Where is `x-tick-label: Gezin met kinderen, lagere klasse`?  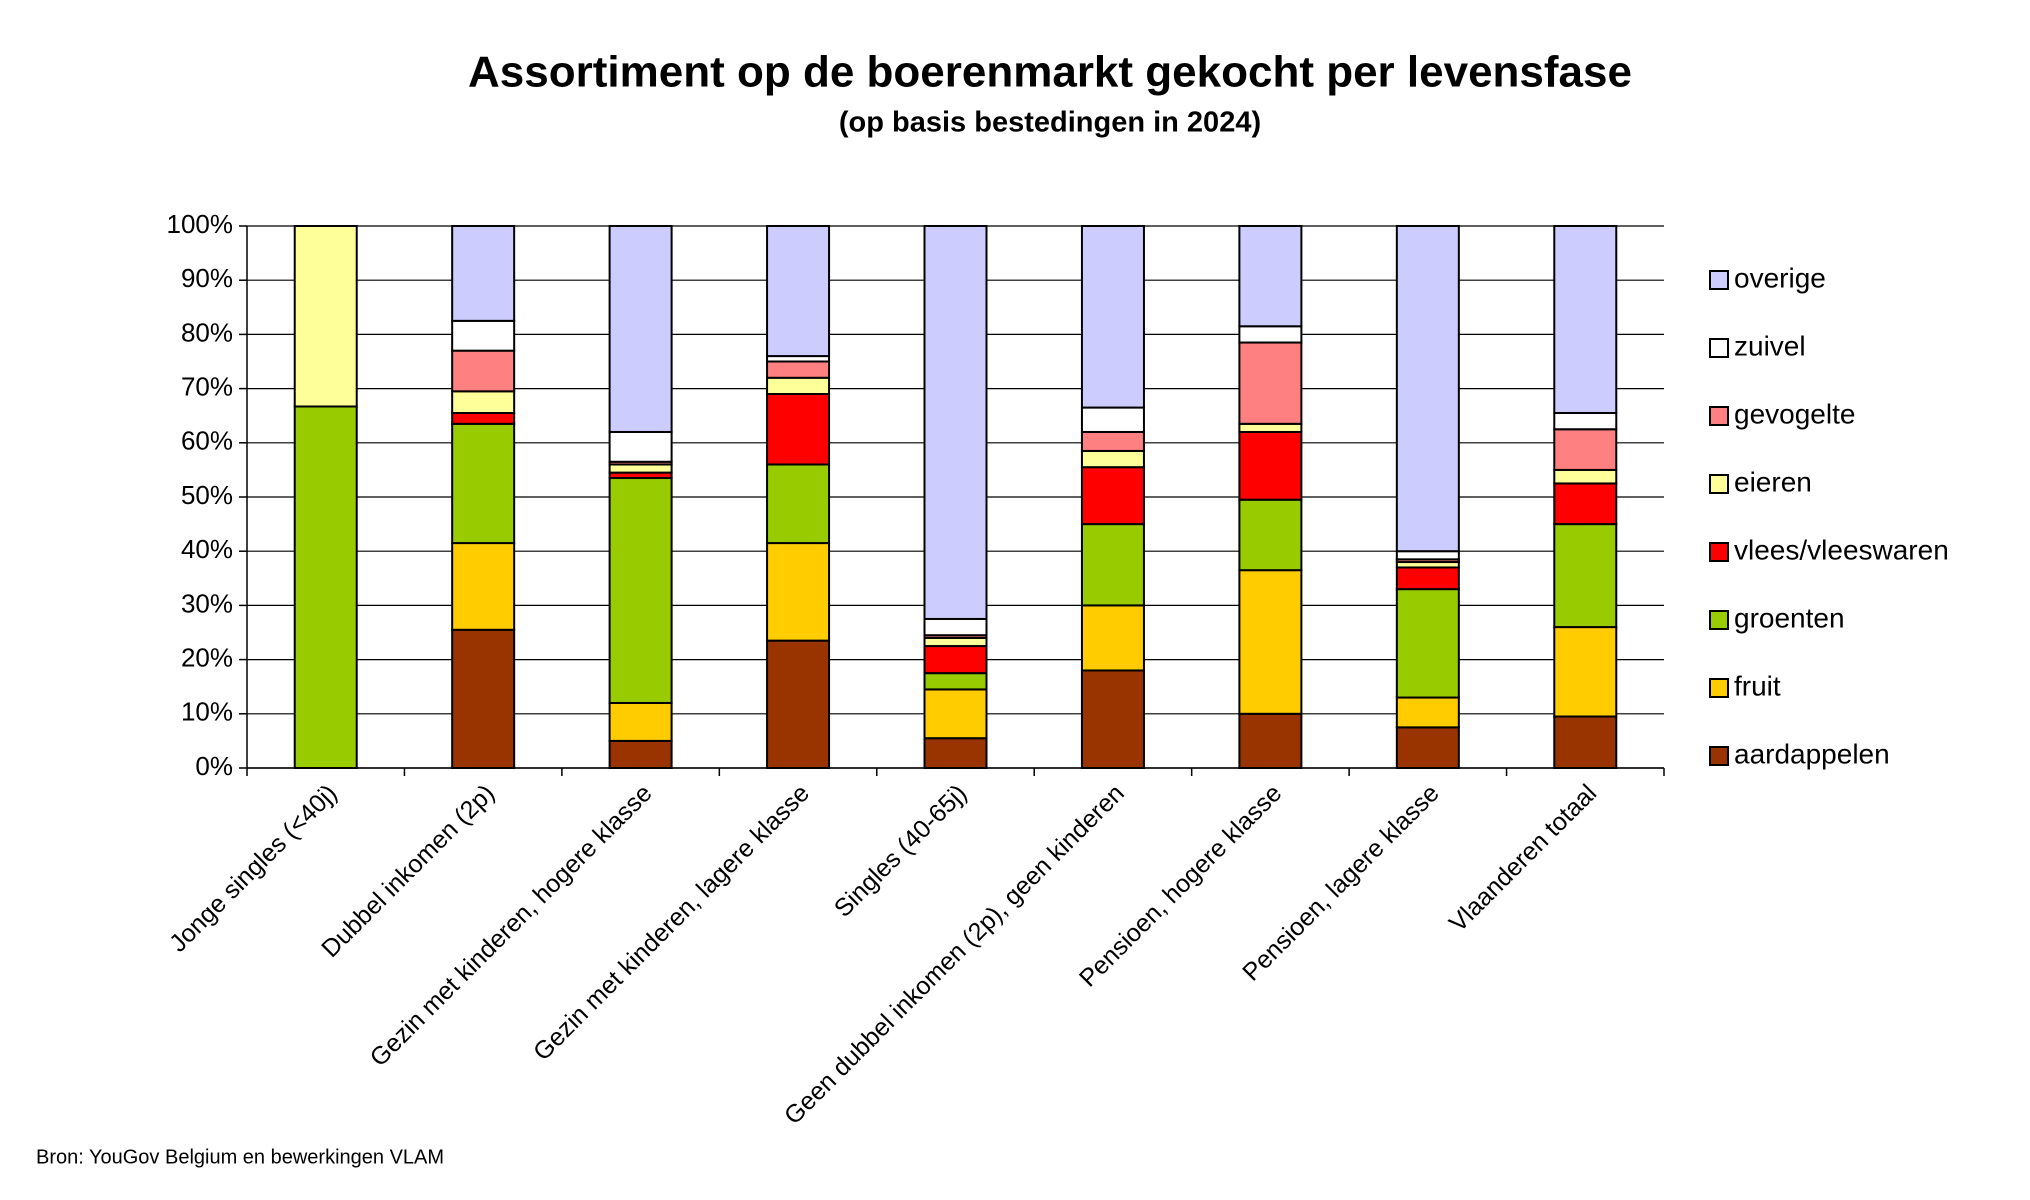
x-tick-label: Gezin met kinderen, lagere klasse is located at coordinates (671, 922).